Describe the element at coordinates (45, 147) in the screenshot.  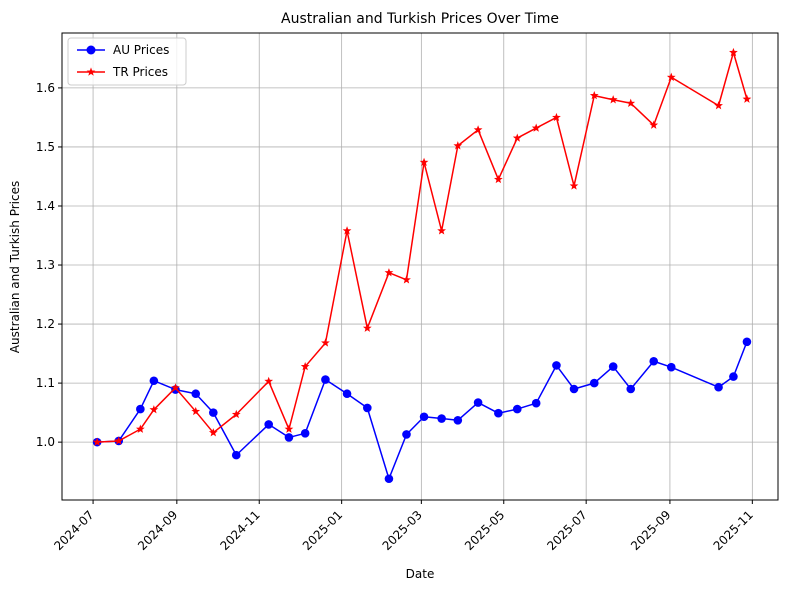
I see `y-tick-label: 1.5` at that location.